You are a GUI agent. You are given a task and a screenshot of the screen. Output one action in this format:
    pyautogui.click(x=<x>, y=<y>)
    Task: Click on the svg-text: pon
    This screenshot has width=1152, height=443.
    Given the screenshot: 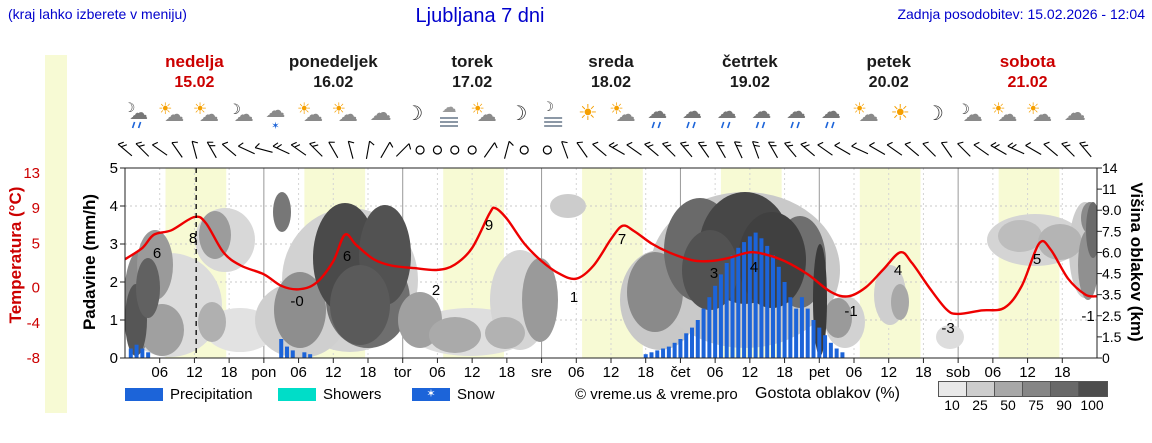 What is the action you would take?
    pyautogui.click(x=263, y=372)
    